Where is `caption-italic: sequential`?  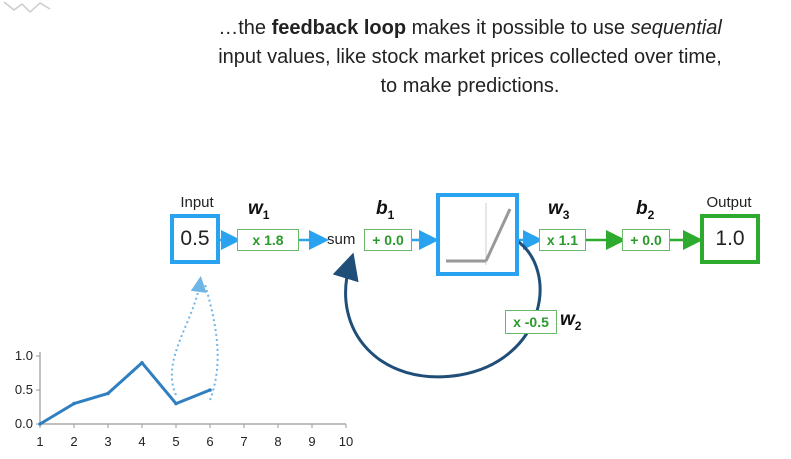 caption-italic: sequential is located at coordinates (676, 28).